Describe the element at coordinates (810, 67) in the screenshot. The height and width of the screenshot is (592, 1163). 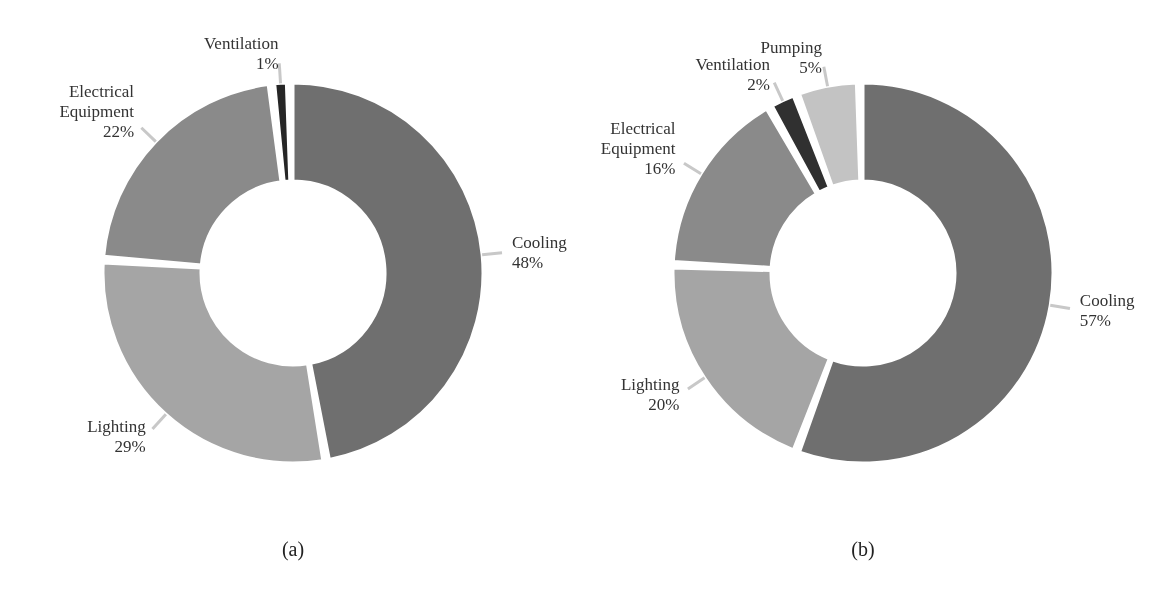
I see `data-label: 5%` at that location.